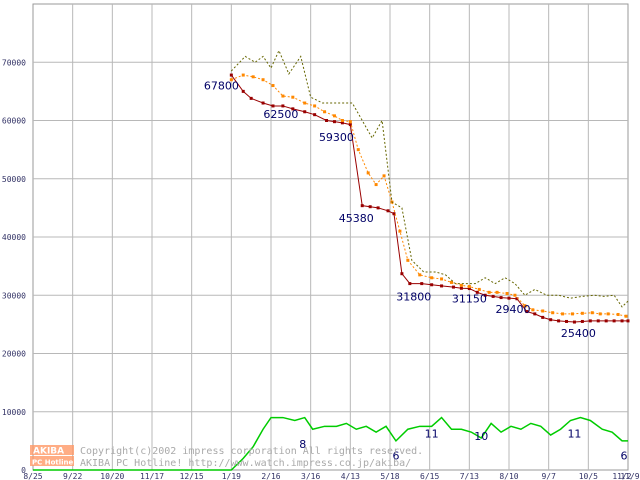  What do you see at coordinates (280, 114) in the screenshot?
I see `data-label: 62500` at bounding box center [280, 114].